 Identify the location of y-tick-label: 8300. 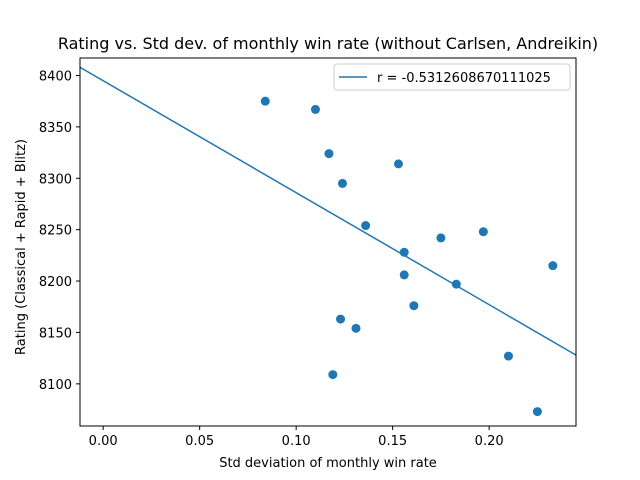
(55, 179).